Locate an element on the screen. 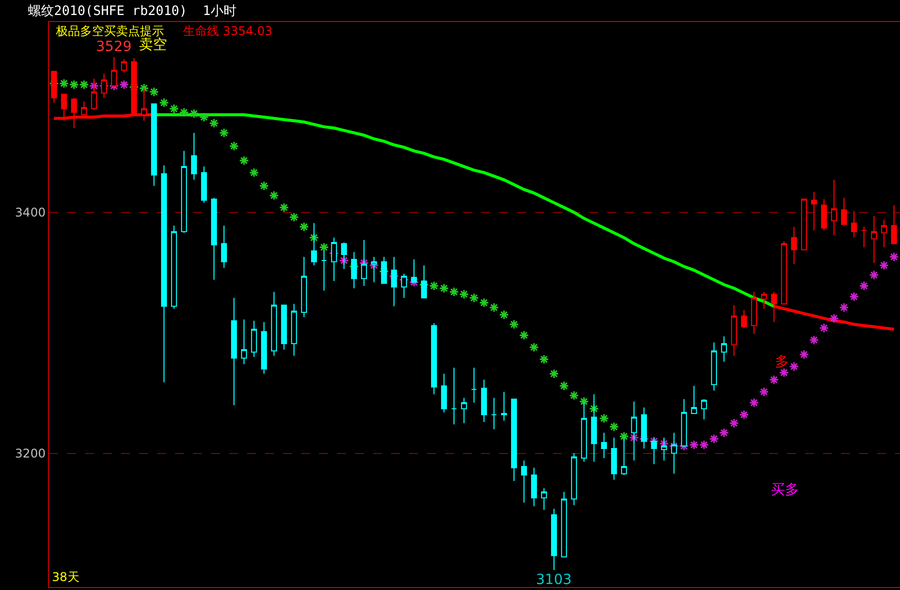 This screenshot has width=900, height=590. annotation: 多 is located at coordinates (782, 362).